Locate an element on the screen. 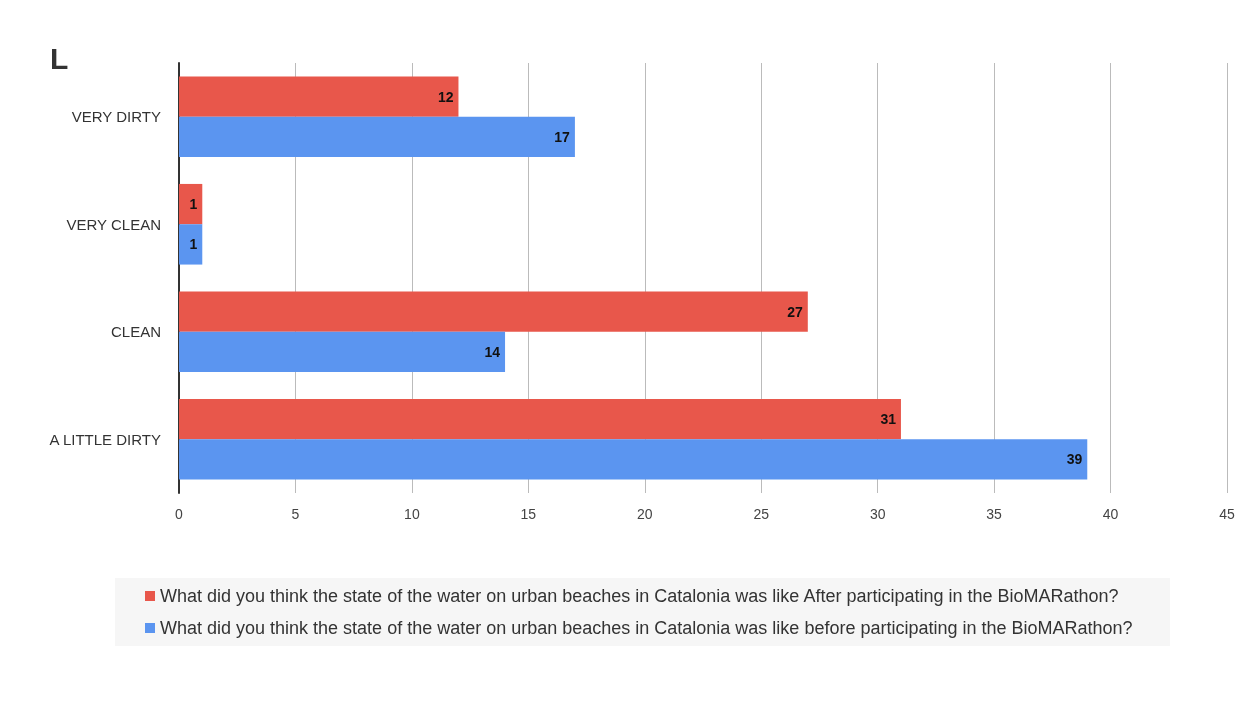  x-tick-label: 45 is located at coordinates (1227, 514).